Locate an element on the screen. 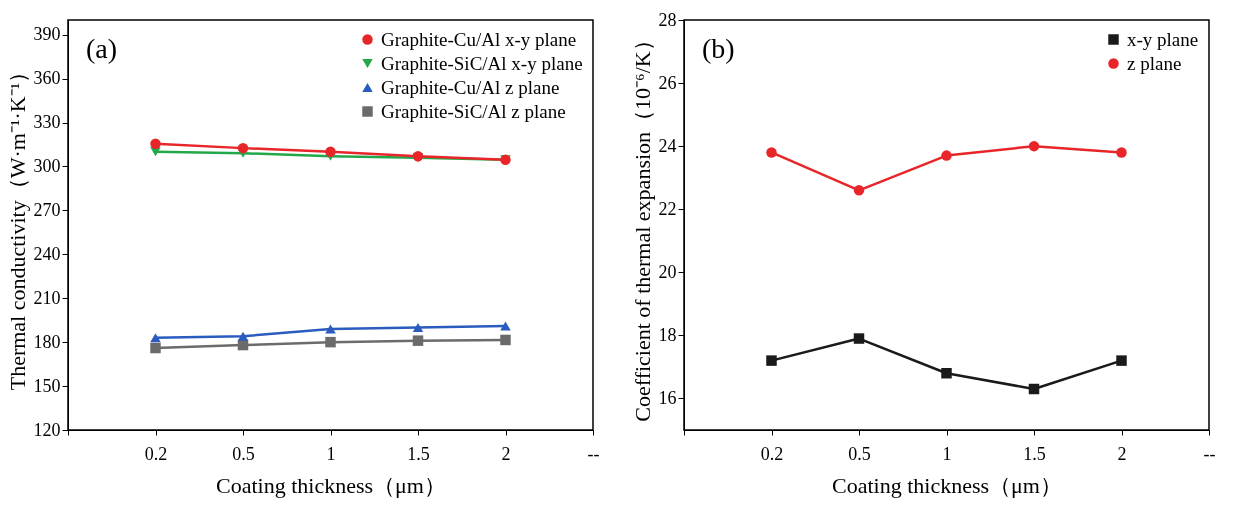 The width and height of the screenshot is (1255, 529). y-tick-label: 390 is located at coordinates (47, 34).